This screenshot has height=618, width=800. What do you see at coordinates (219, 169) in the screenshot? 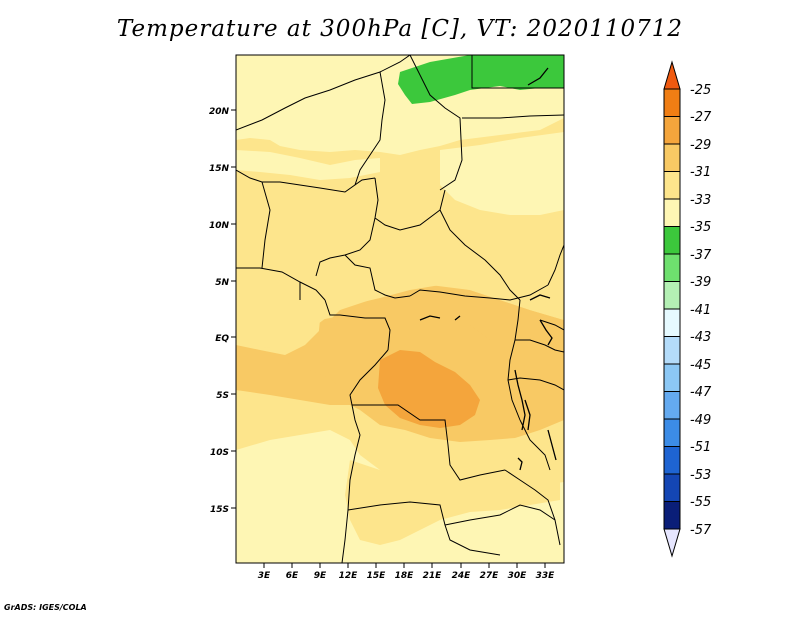
I see `y-tick-label: 15N` at bounding box center [219, 169].